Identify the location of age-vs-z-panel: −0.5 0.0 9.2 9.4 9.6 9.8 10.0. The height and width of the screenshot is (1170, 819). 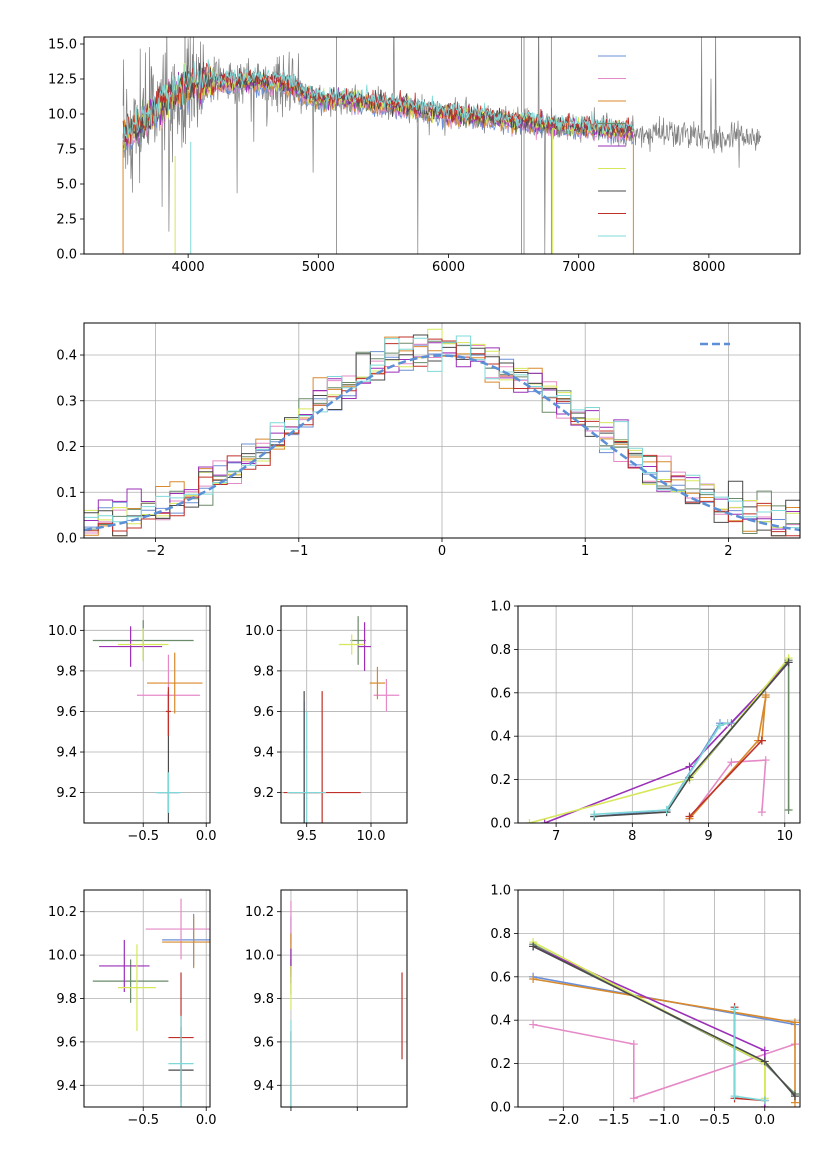
(132, 724).